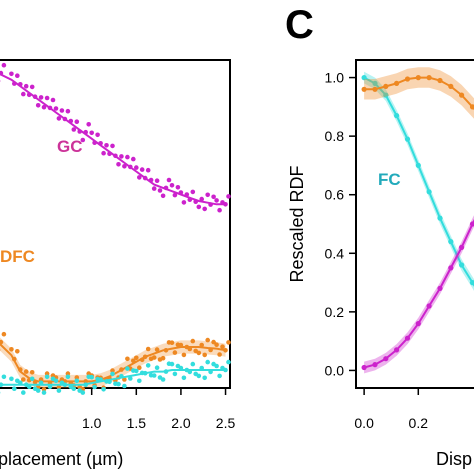 The width and height of the screenshot is (474, 474). Describe the element at coordinates (299, 25) in the screenshot. I see `panel-letter-c: C` at that location.